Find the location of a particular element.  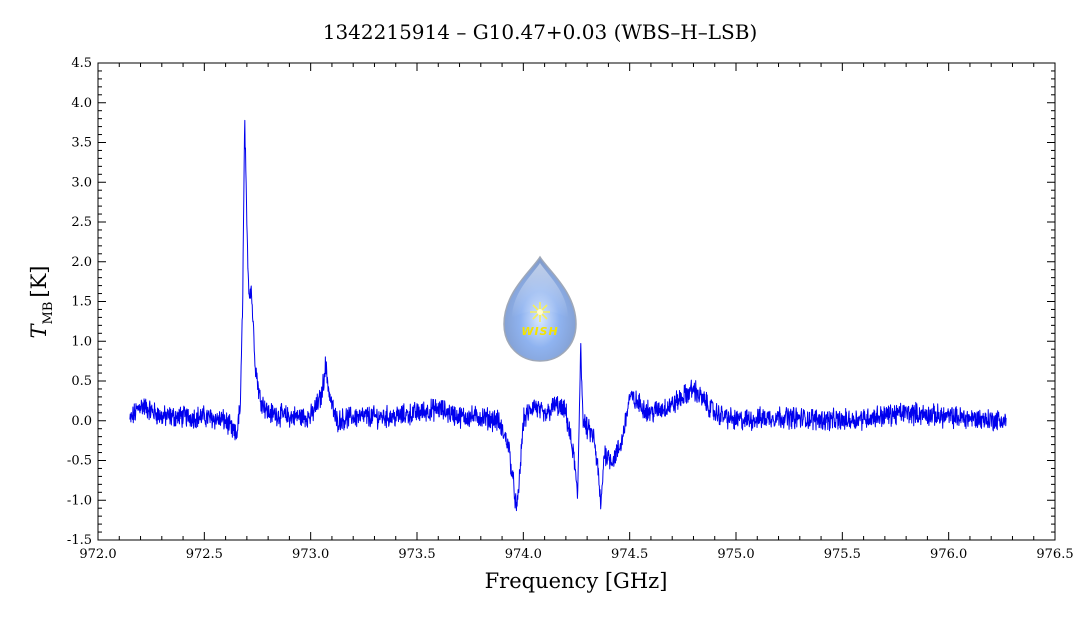

wish-logo: WISH is located at coordinates (540, 308).